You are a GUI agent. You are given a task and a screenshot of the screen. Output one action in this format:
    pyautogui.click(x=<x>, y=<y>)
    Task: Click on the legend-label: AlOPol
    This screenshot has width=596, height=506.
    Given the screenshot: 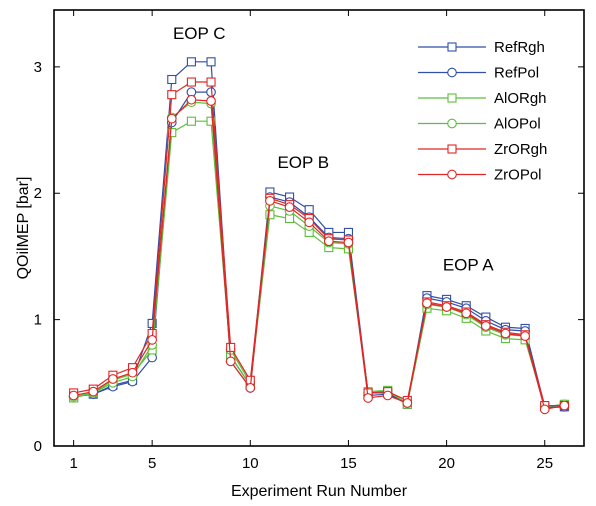 What is the action you would take?
    pyautogui.click(x=517, y=124)
    